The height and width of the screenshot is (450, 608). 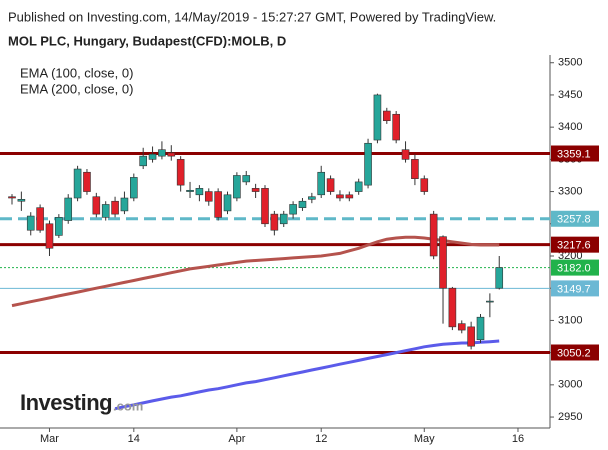 I want to click on level-label: 3050.2, so click(x=574, y=353).